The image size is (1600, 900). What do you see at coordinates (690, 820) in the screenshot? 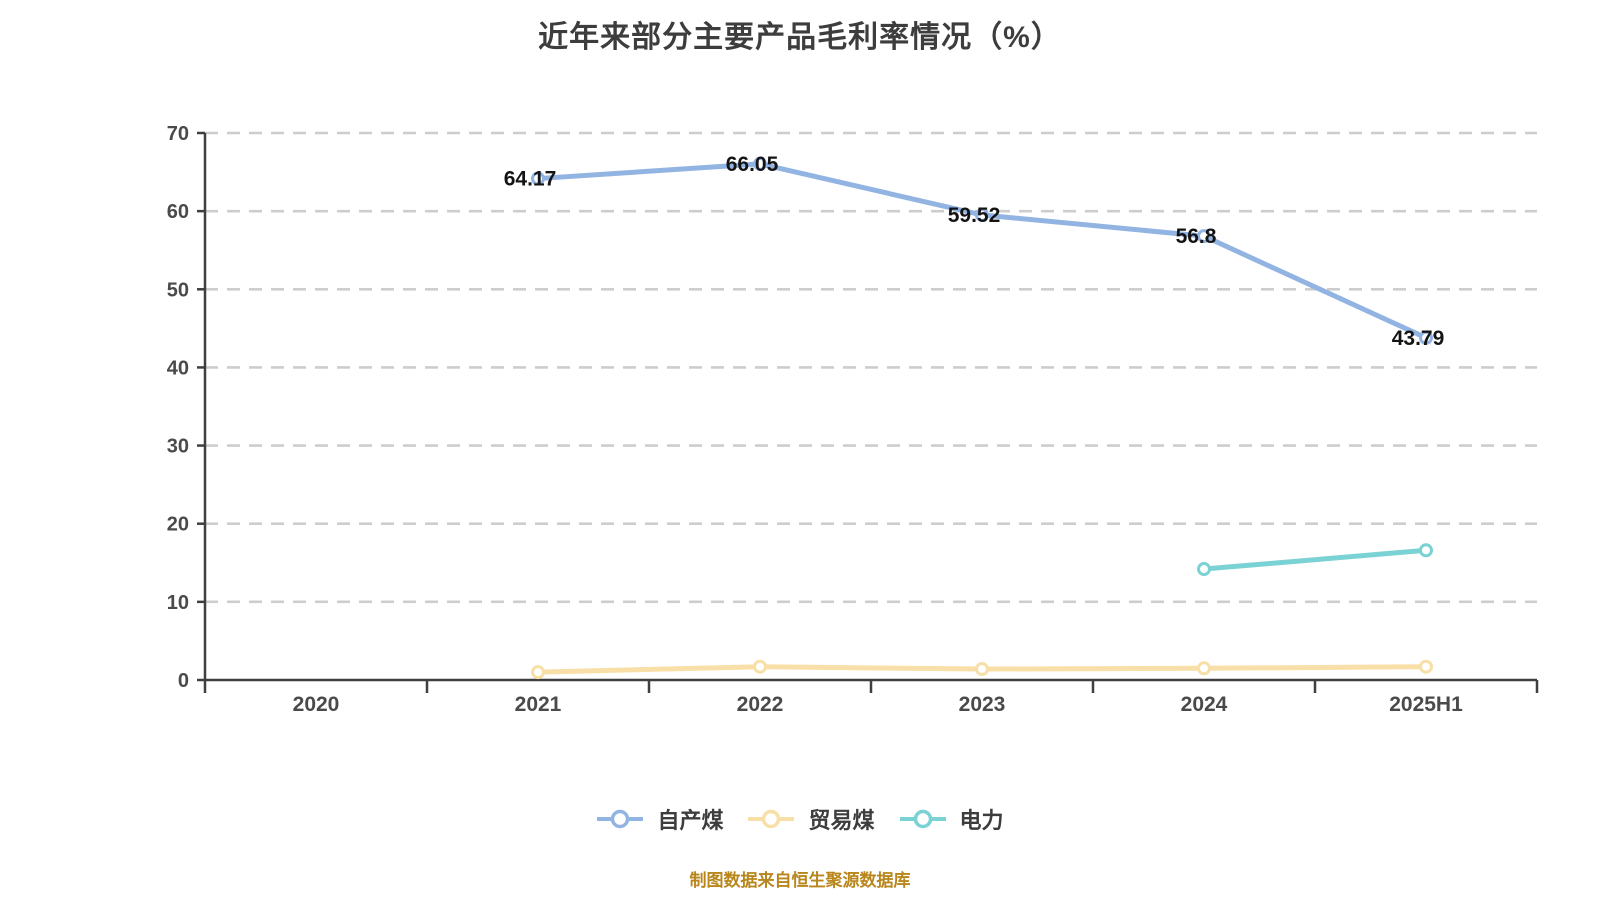
I see `legend-label: 自产煤` at bounding box center [690, 820].